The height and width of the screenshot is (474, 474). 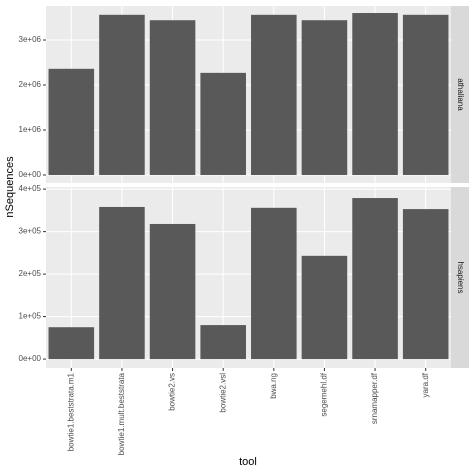 What do you see at coordinates (30, 129) in the screenshot?
I see `y-tick-label: 1e+06` at bounding box center [30, 129].